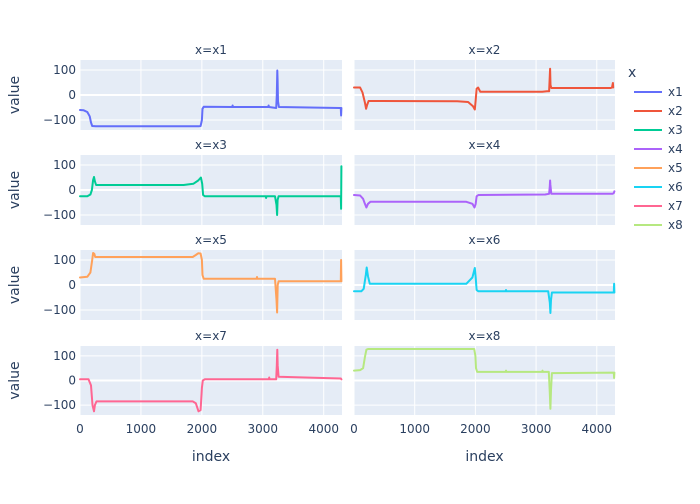 This screenshot has width=700, height=504. Describe the element at coordinates (211, 50) in the screenshot. I see `facet-title-x1: x=x1` at that location.